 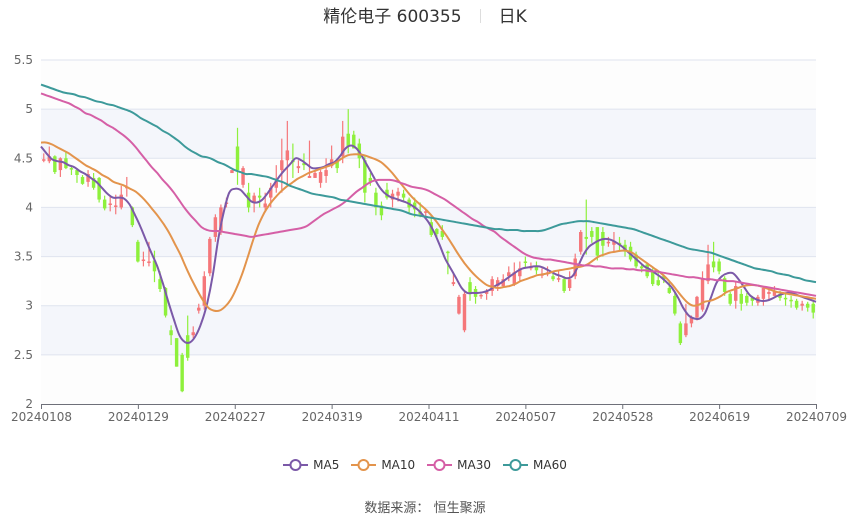 What do you see at coordinates (41, 417) in the screenshot?
I see `x-tick-label: 20240108` at bounding box center [41, 417].